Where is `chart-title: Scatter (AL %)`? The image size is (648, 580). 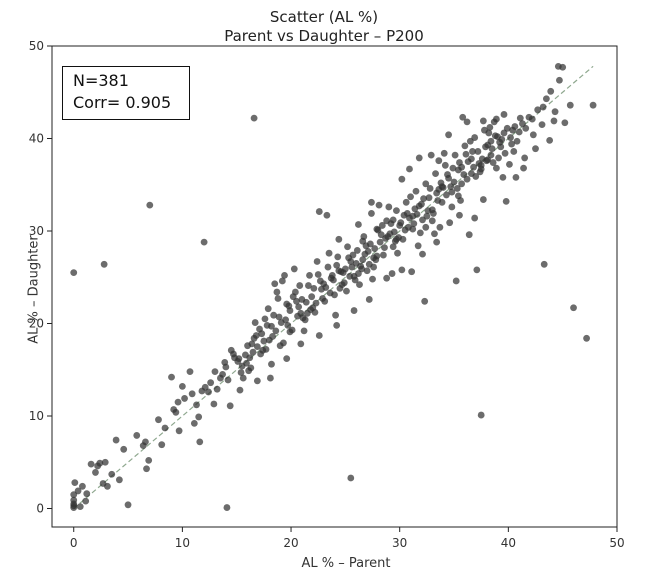
chart-title: Scatter (AL %) is located at coordinates (324, 17).